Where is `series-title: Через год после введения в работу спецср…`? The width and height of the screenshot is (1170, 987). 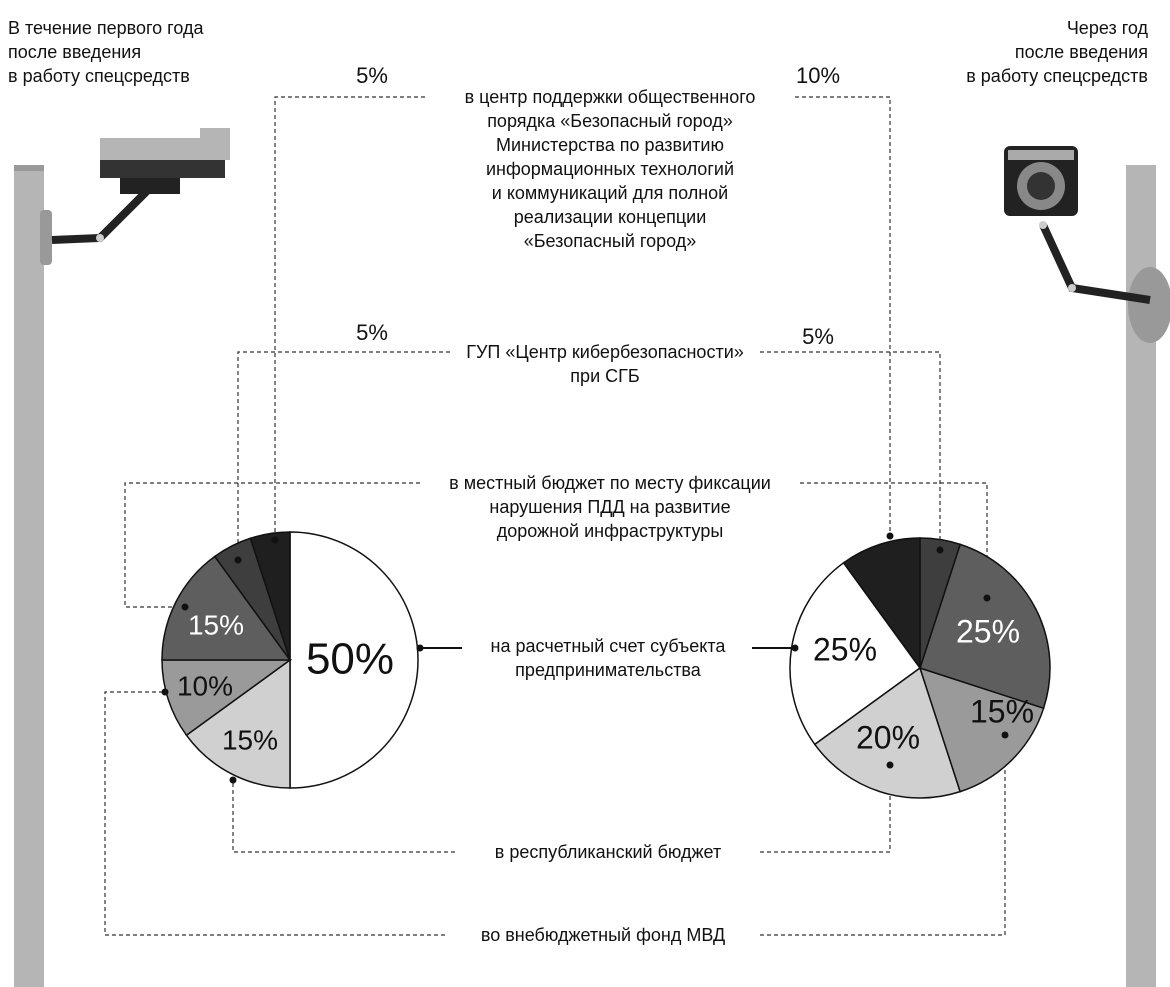
series-title: Через год после введения в работу спецср… is located at coordinates (1057, 52).